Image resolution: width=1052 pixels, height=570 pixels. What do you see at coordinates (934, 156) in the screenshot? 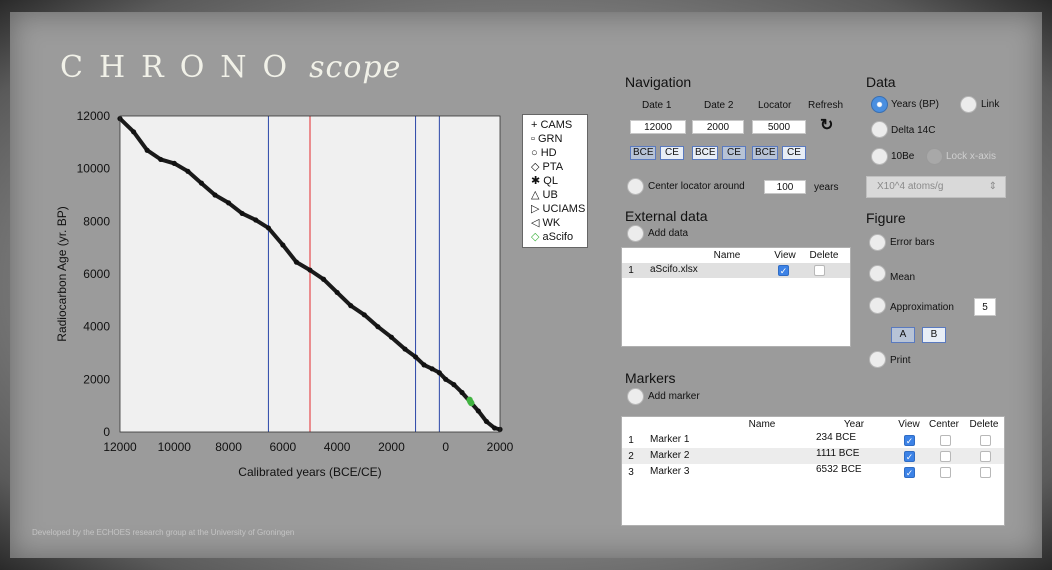
I see `lock-x-axis-radio` at bounding box center [934, 156].